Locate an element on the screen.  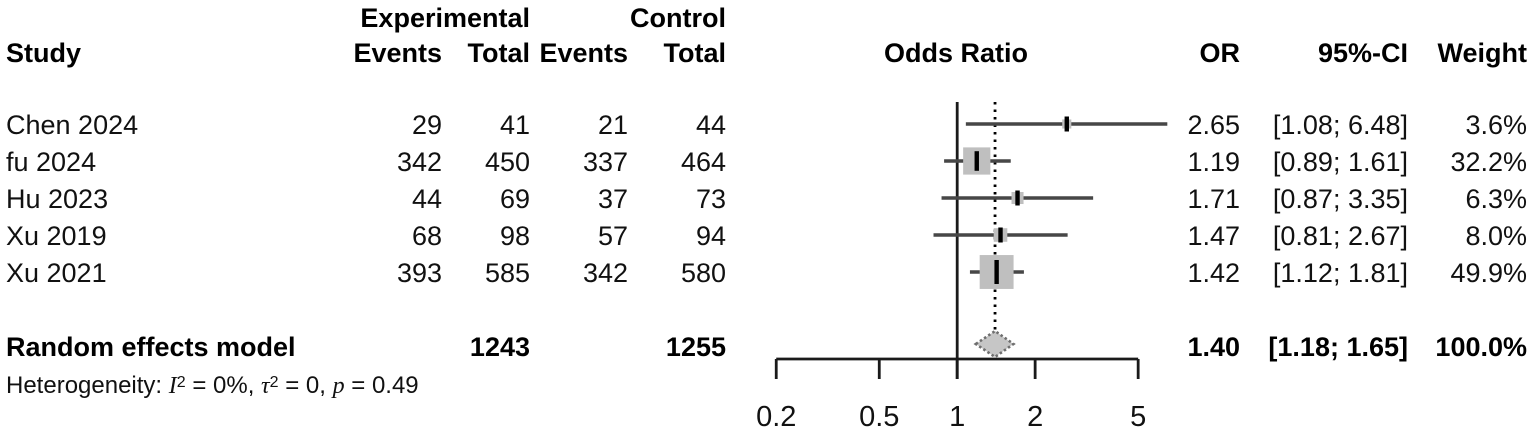
total-experimental: 69 is located at coordinates (514, 199).